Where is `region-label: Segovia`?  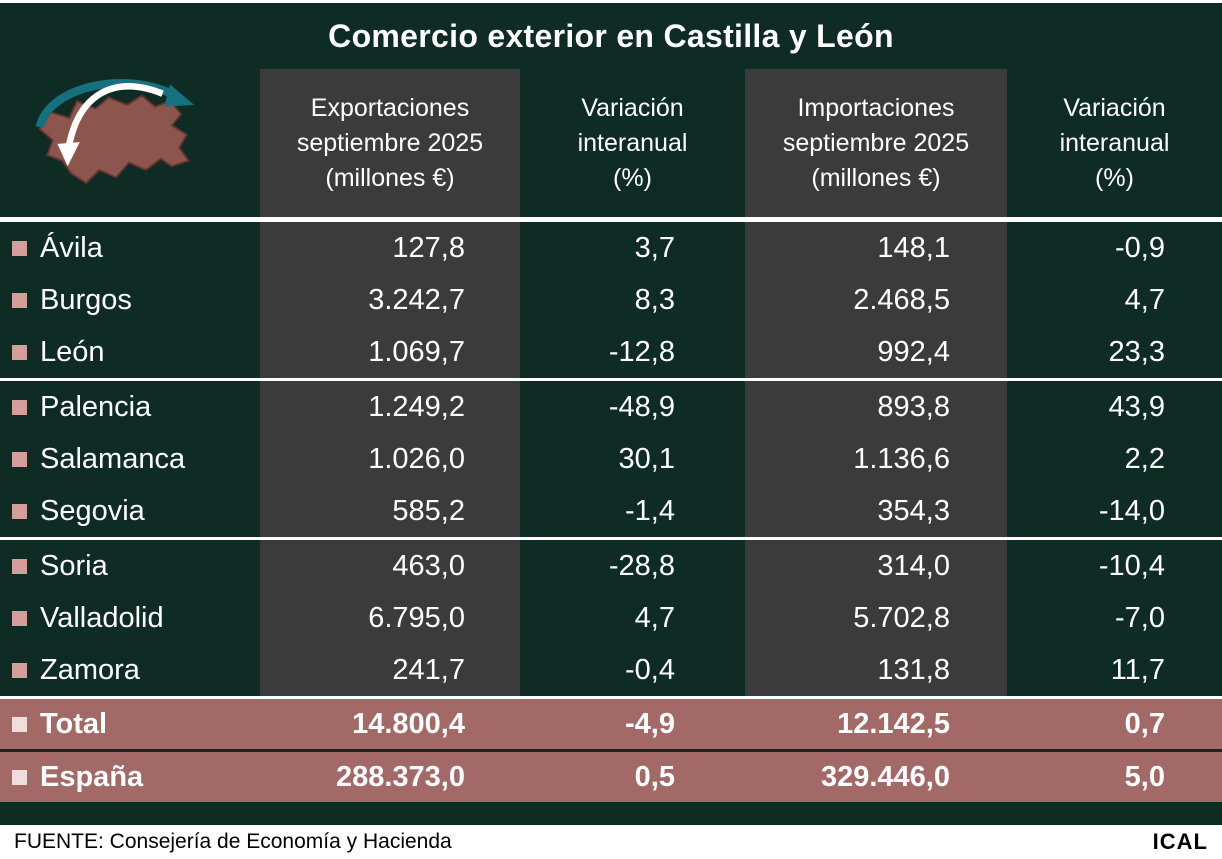 region-label: Segovia is located at coordinates (92, 510).